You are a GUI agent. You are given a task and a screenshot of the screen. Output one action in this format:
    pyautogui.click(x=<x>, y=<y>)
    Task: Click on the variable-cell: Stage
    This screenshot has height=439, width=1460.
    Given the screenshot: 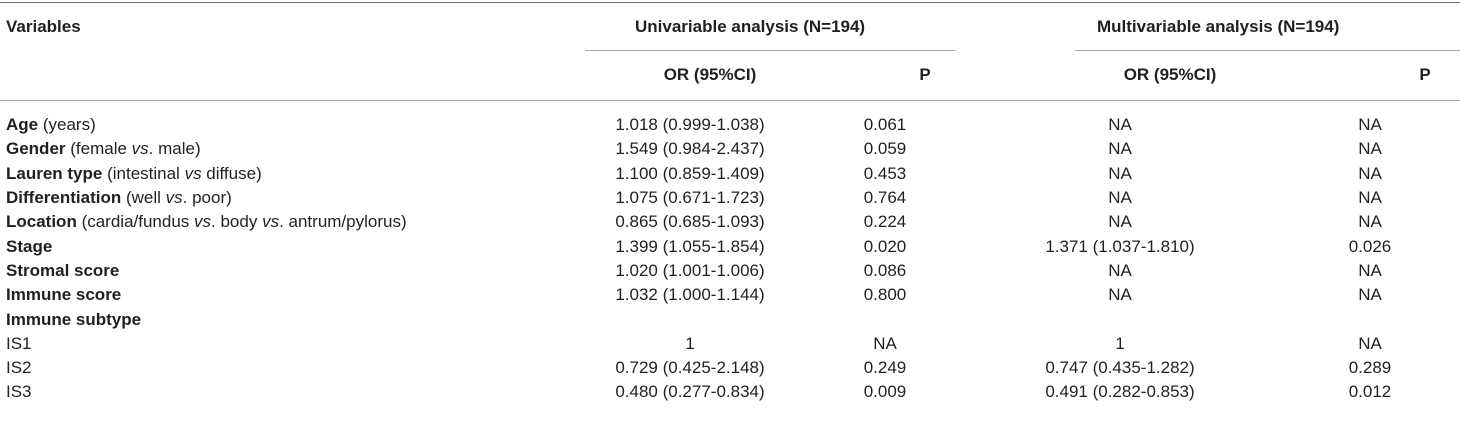 What is the action you would take?
    pyautogui.click(x=285, y=246)
    